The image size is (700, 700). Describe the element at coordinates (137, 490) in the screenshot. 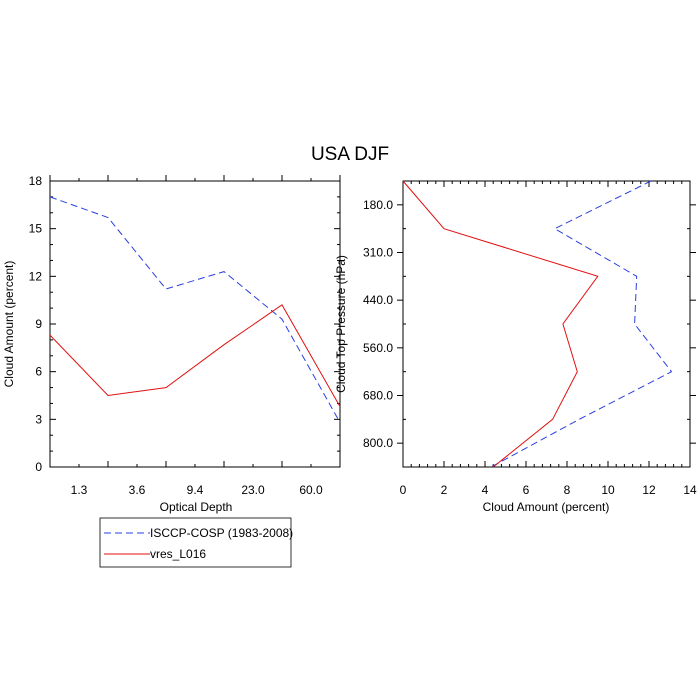

I see `left-x-tick-label: 3.6` at that location.